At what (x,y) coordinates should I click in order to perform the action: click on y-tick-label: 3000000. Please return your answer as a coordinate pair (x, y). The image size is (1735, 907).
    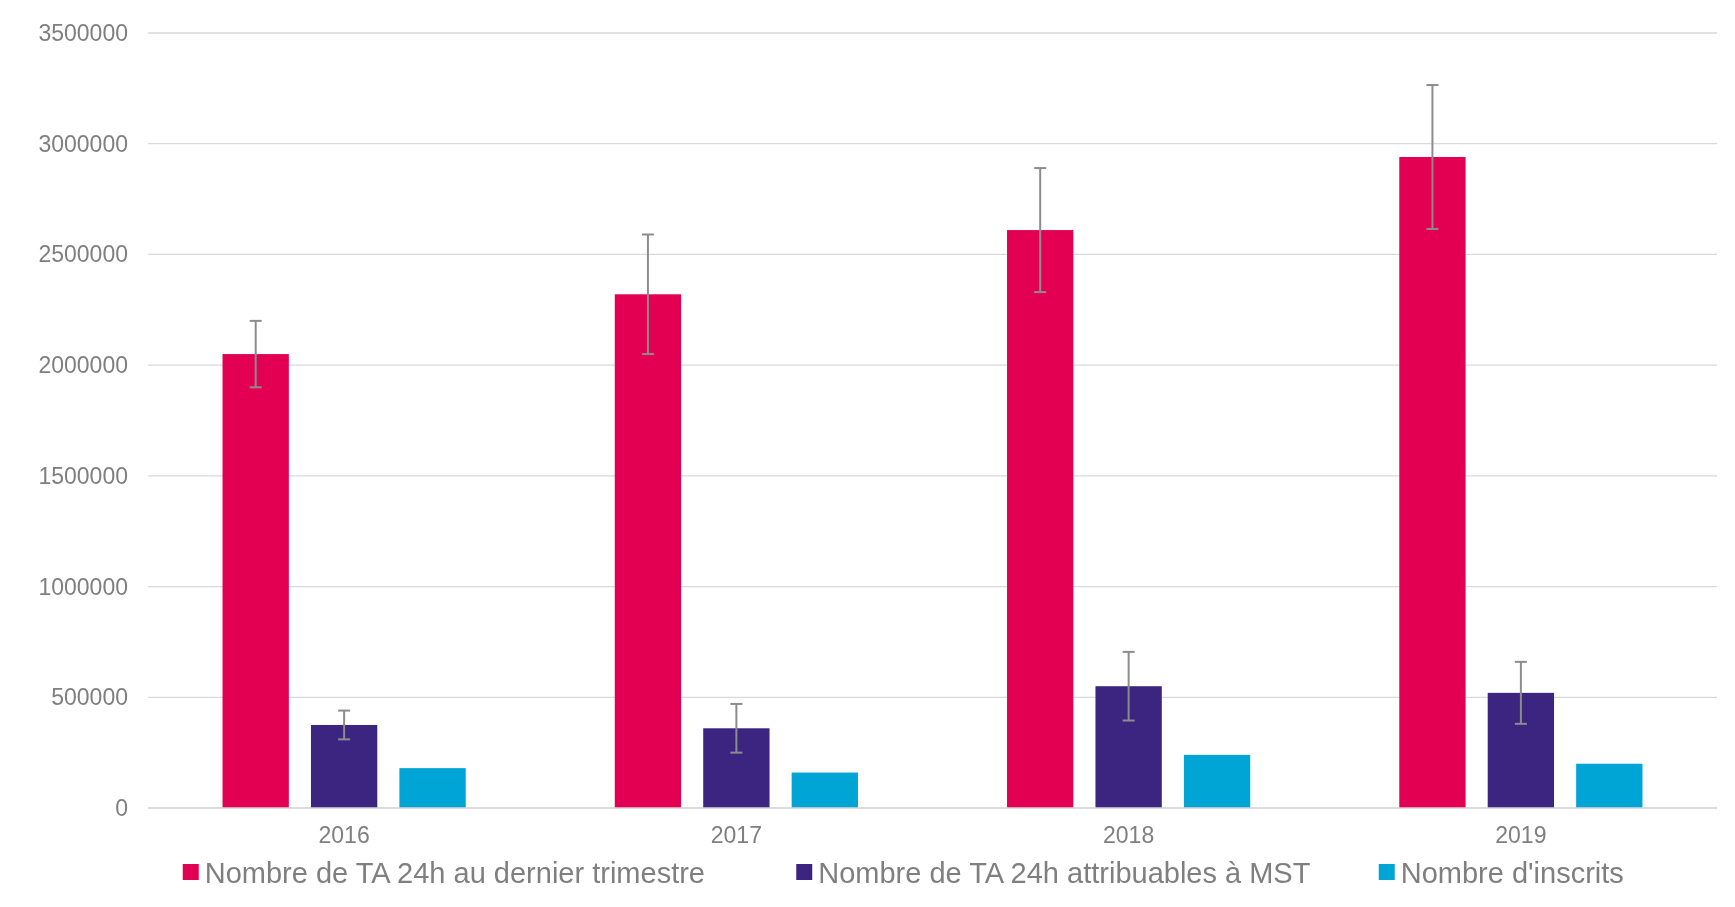
    Looking at the image, I should click on (83, 143).